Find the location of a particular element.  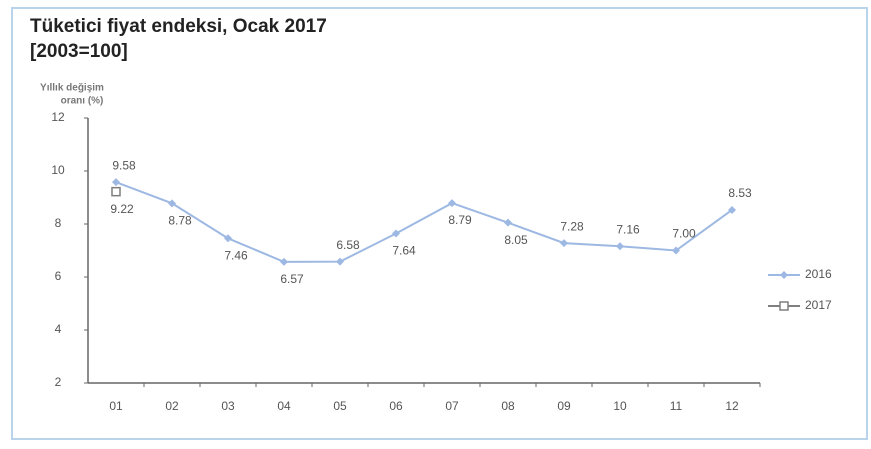

data-label: 6.57 is located at coordinates (292, 279).